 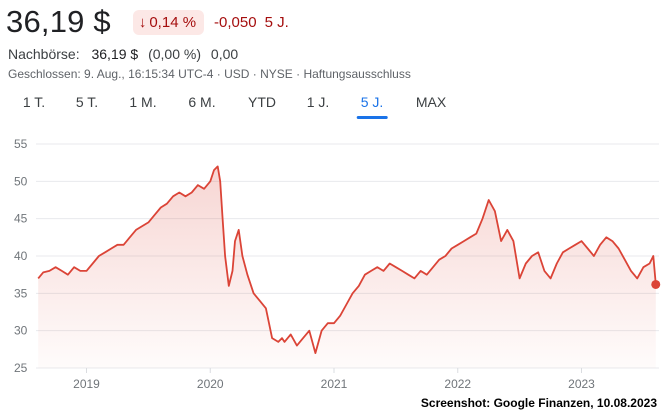 What do you see at coordinates (44, 54) in the screenshot?
I see `after-hours-label: Nachbörse:` at bounding box center [44, 54].